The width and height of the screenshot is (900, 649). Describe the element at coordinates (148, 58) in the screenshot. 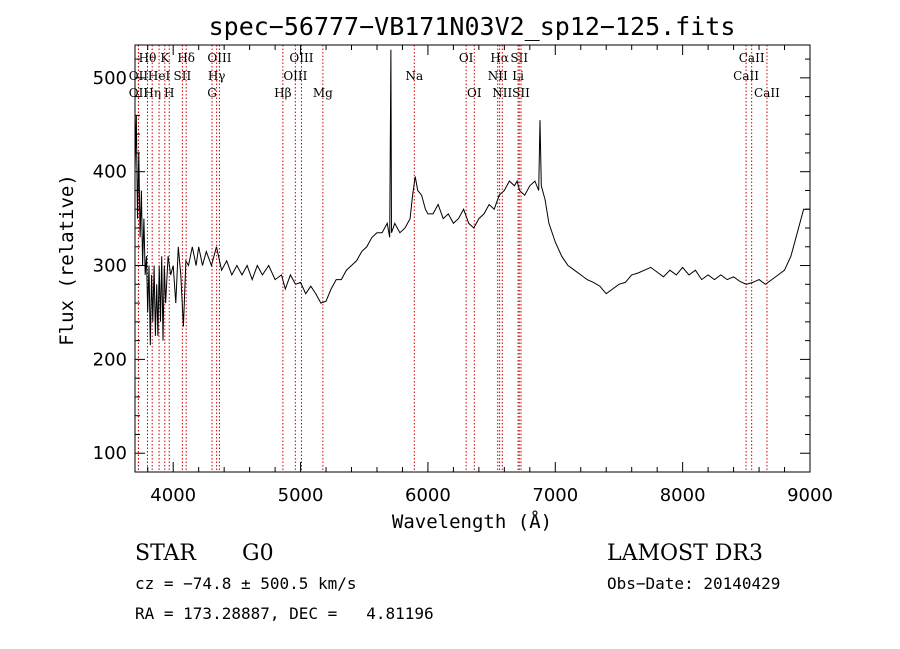

I see `line-label: Hθ` at that location.